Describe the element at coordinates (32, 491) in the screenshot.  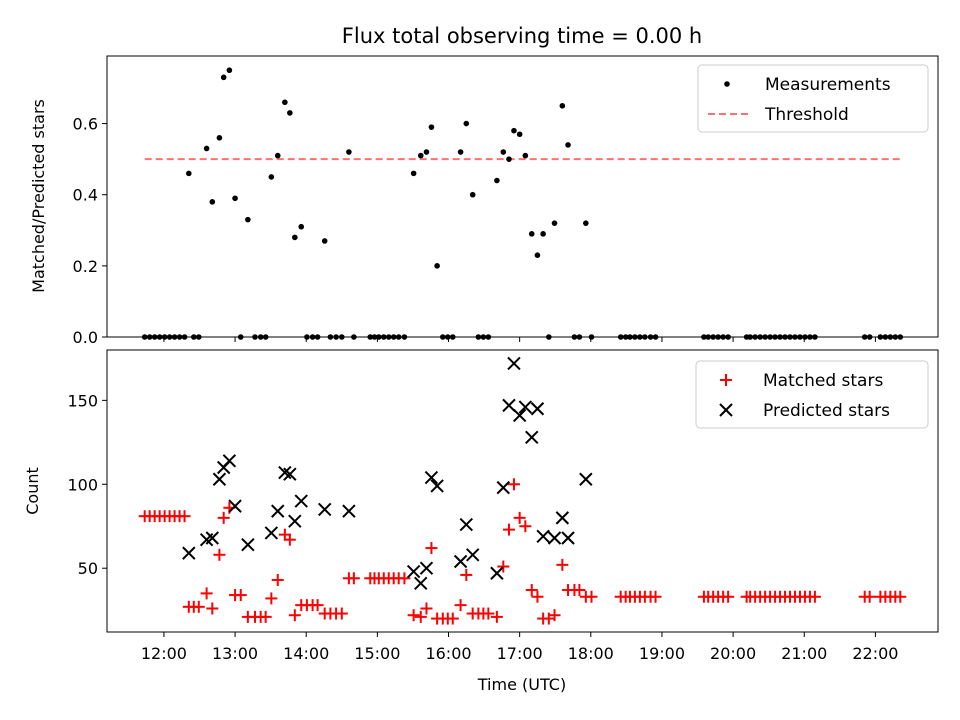
I see `count-y-axis-label: Count` at that location.